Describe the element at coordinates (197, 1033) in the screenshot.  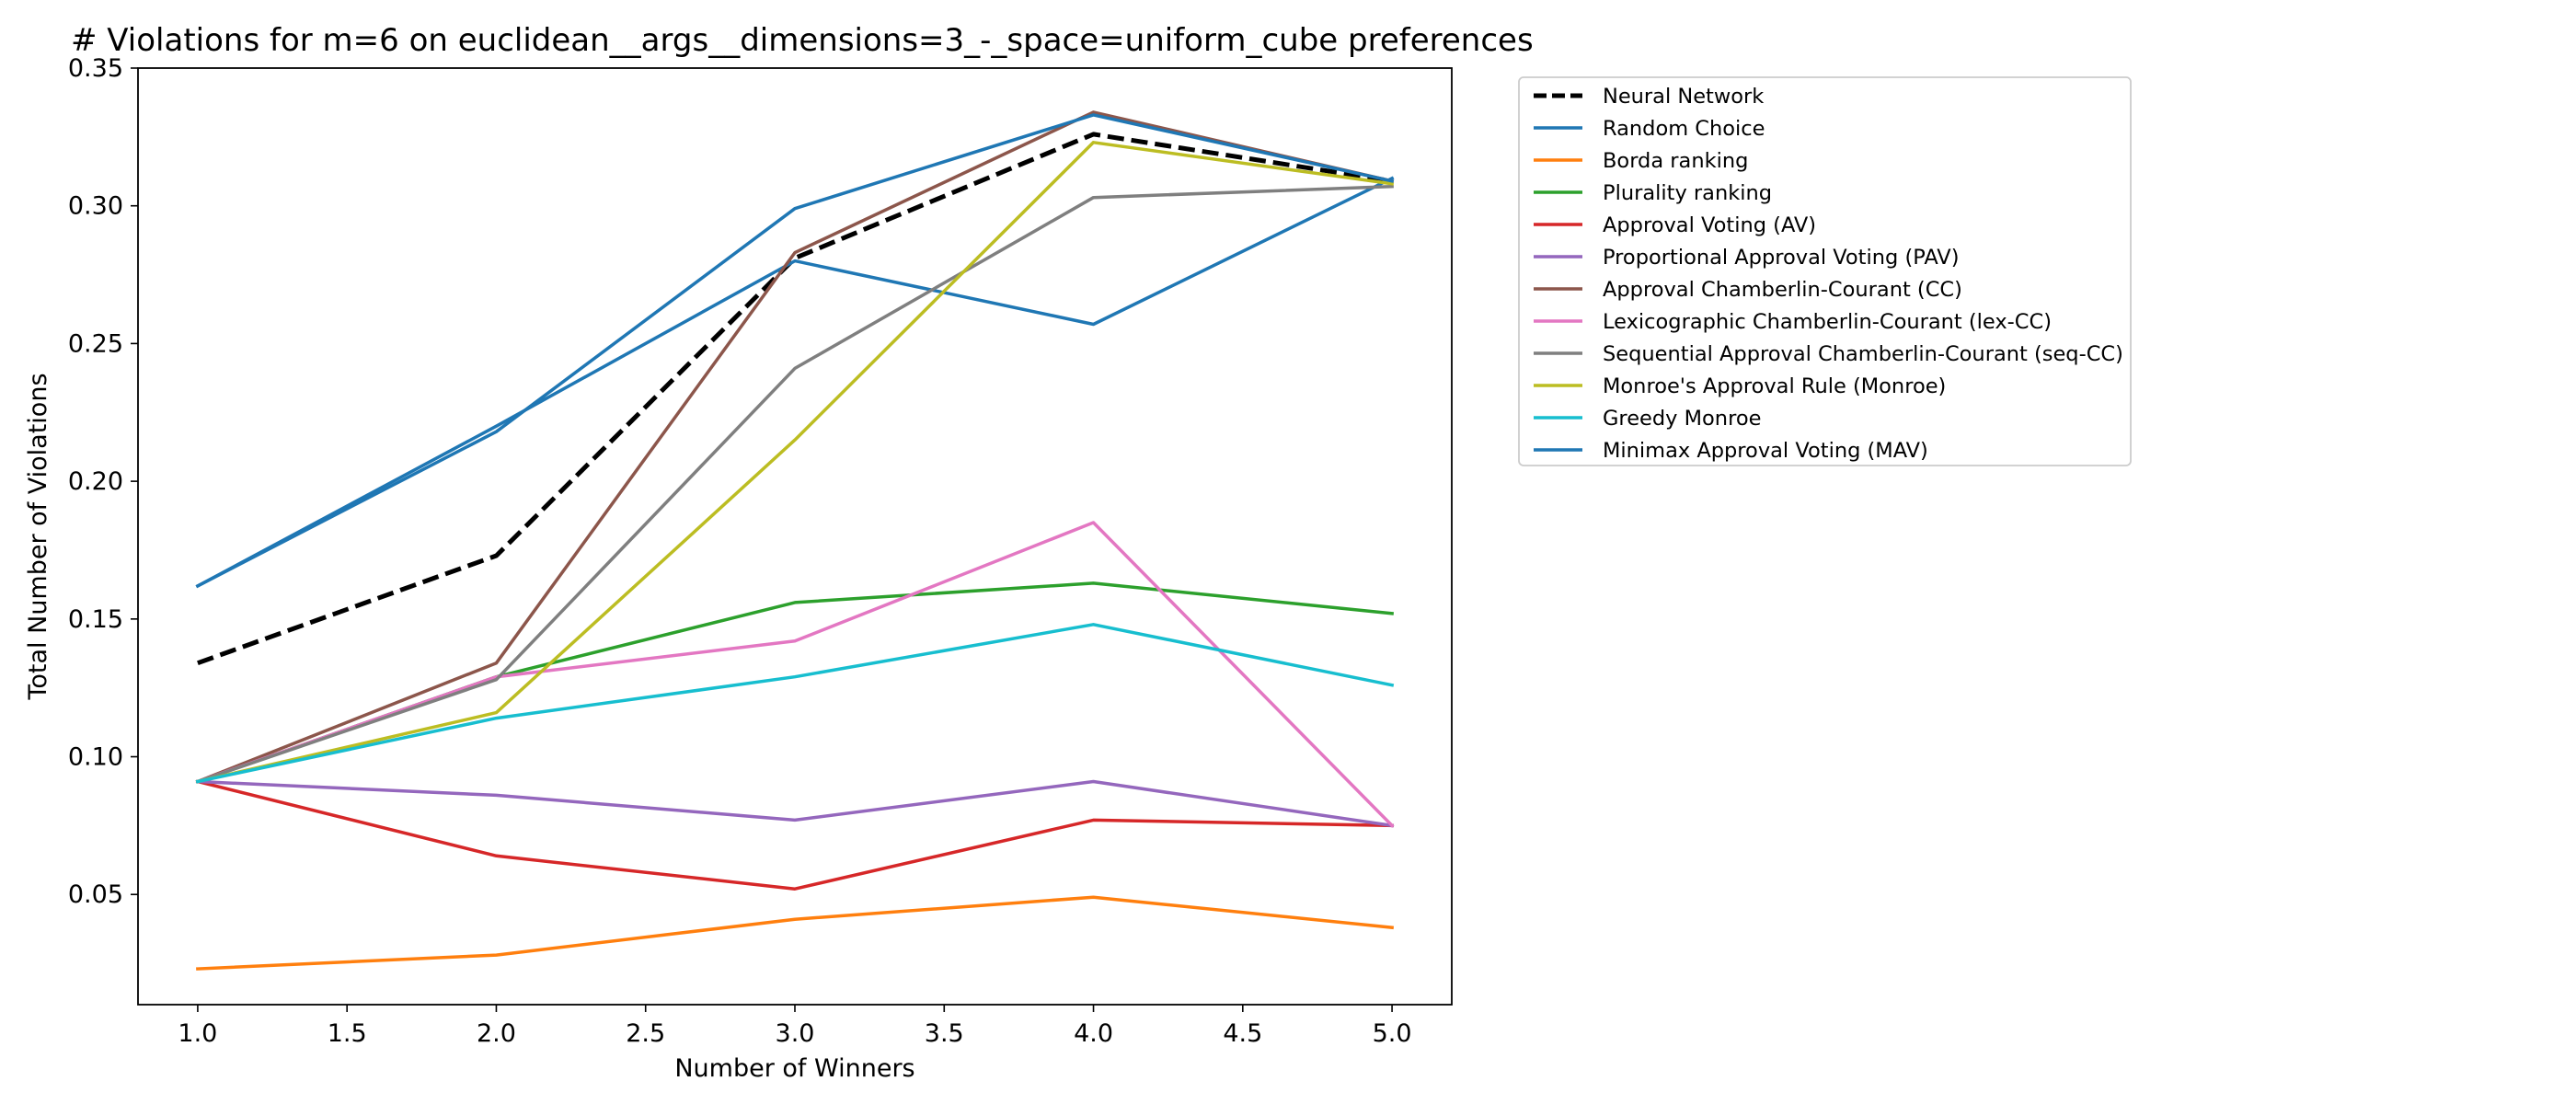
I see `x-tick-label: 1.0` at that location.